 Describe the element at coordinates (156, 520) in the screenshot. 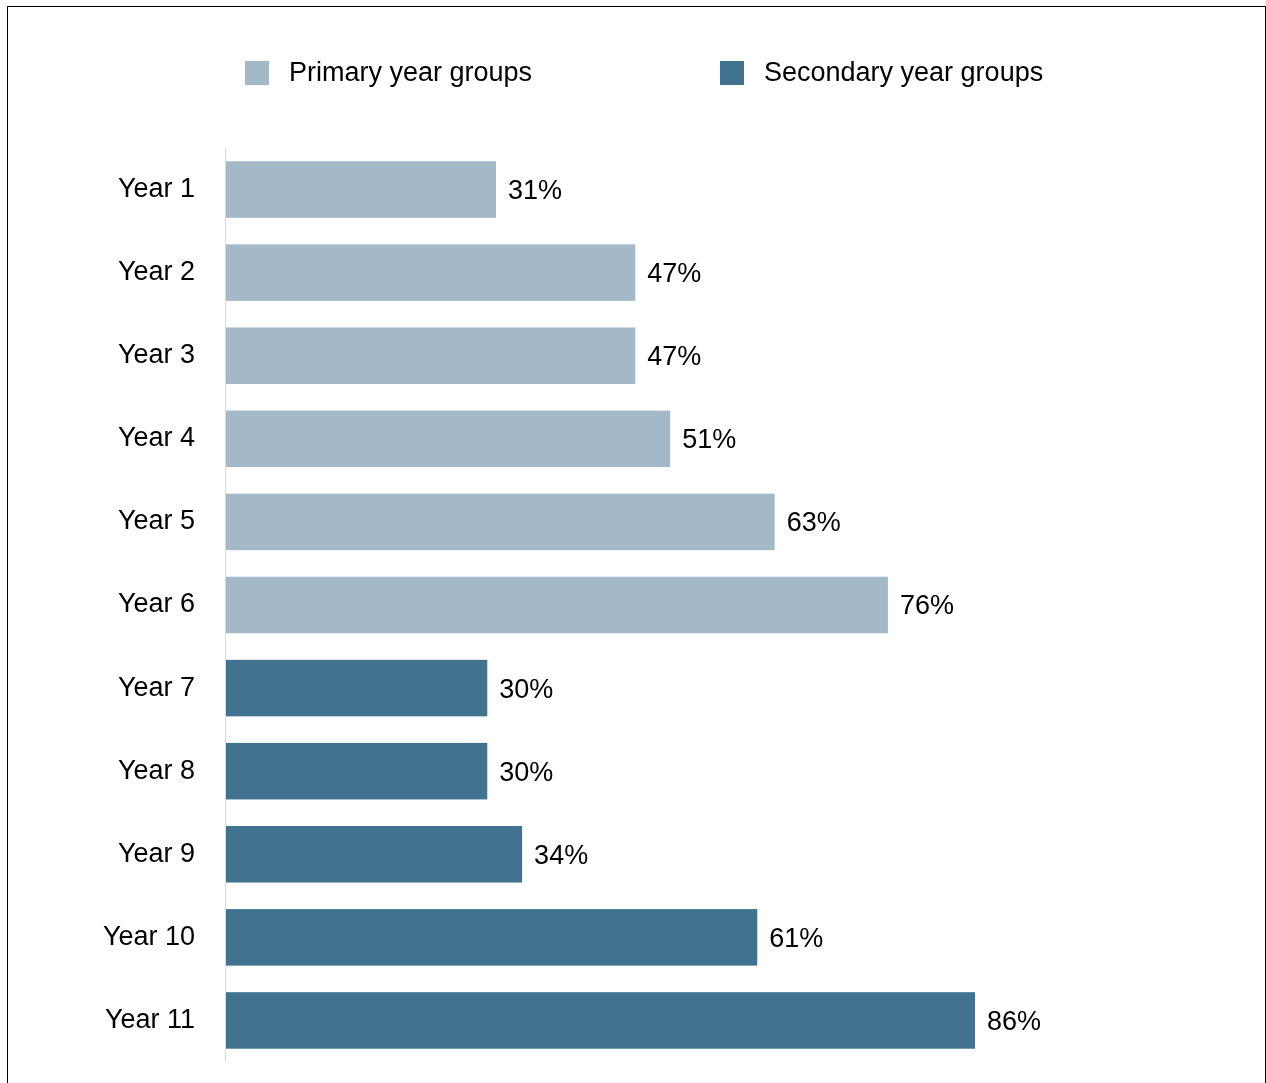

I see `y-tick-label: Year 5` at that location.